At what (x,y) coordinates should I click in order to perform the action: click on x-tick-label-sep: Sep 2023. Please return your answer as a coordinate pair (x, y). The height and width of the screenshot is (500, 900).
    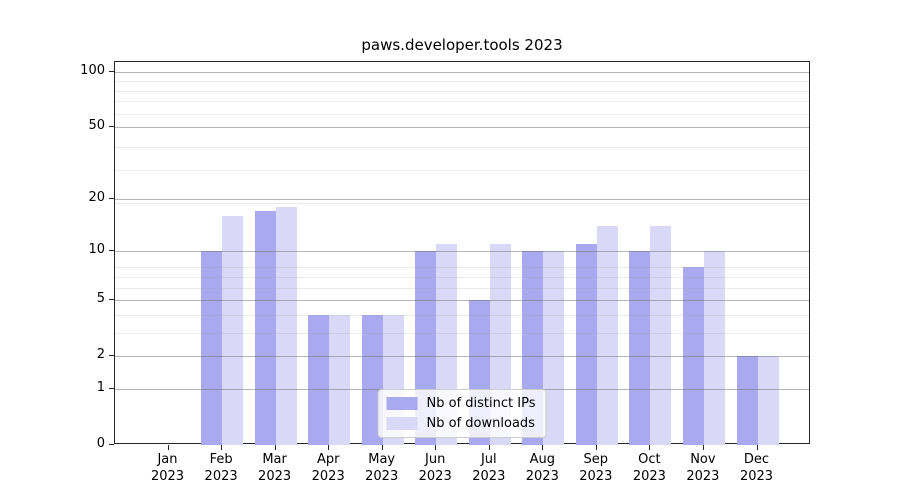
    Looking at the image, I should click on (596, 468).